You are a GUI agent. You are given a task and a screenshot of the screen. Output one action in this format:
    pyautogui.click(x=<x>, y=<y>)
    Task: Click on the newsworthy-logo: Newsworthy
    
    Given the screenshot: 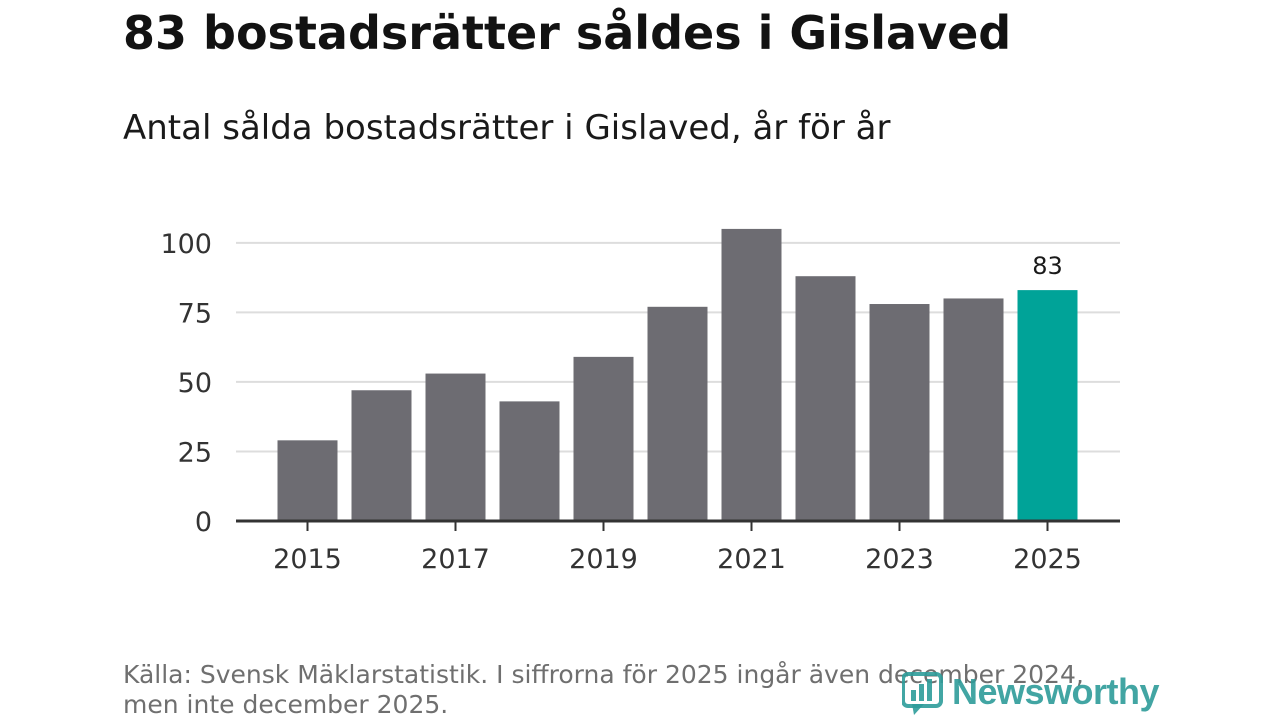 What is the action you would take?
    pyautogui.click(x=1031, y=692)
    